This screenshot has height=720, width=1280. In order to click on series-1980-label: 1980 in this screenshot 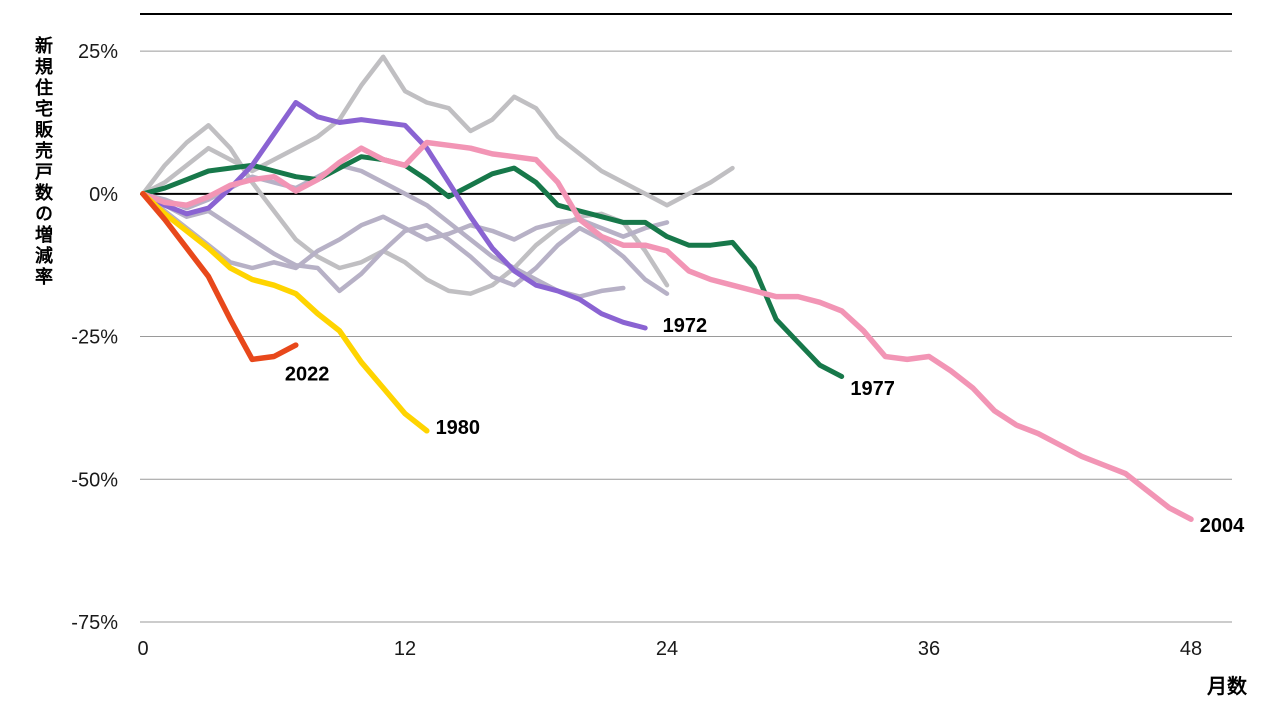, I will do `click(458, 428)`.